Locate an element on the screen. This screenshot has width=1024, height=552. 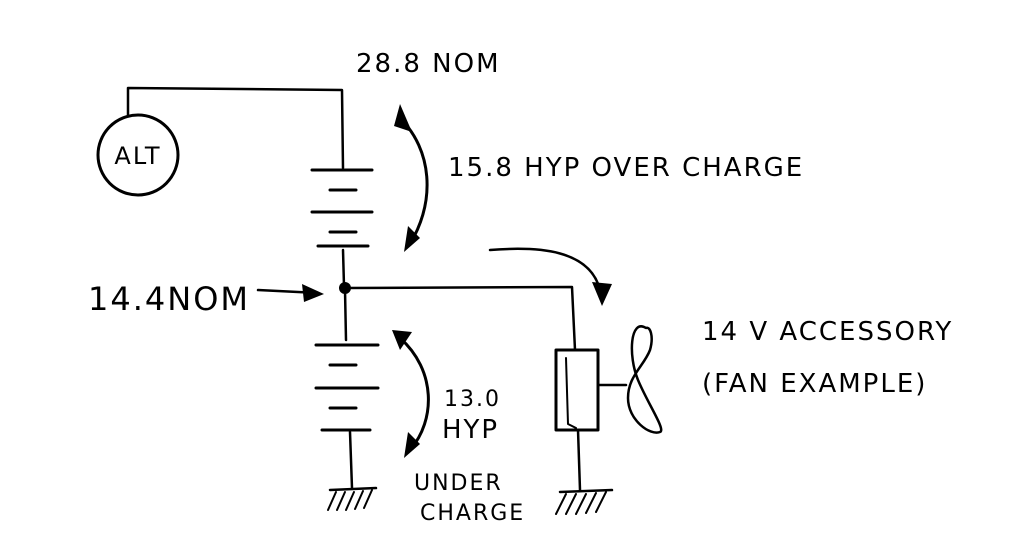
mid-node-arrow is located at coordinates (290, 293).